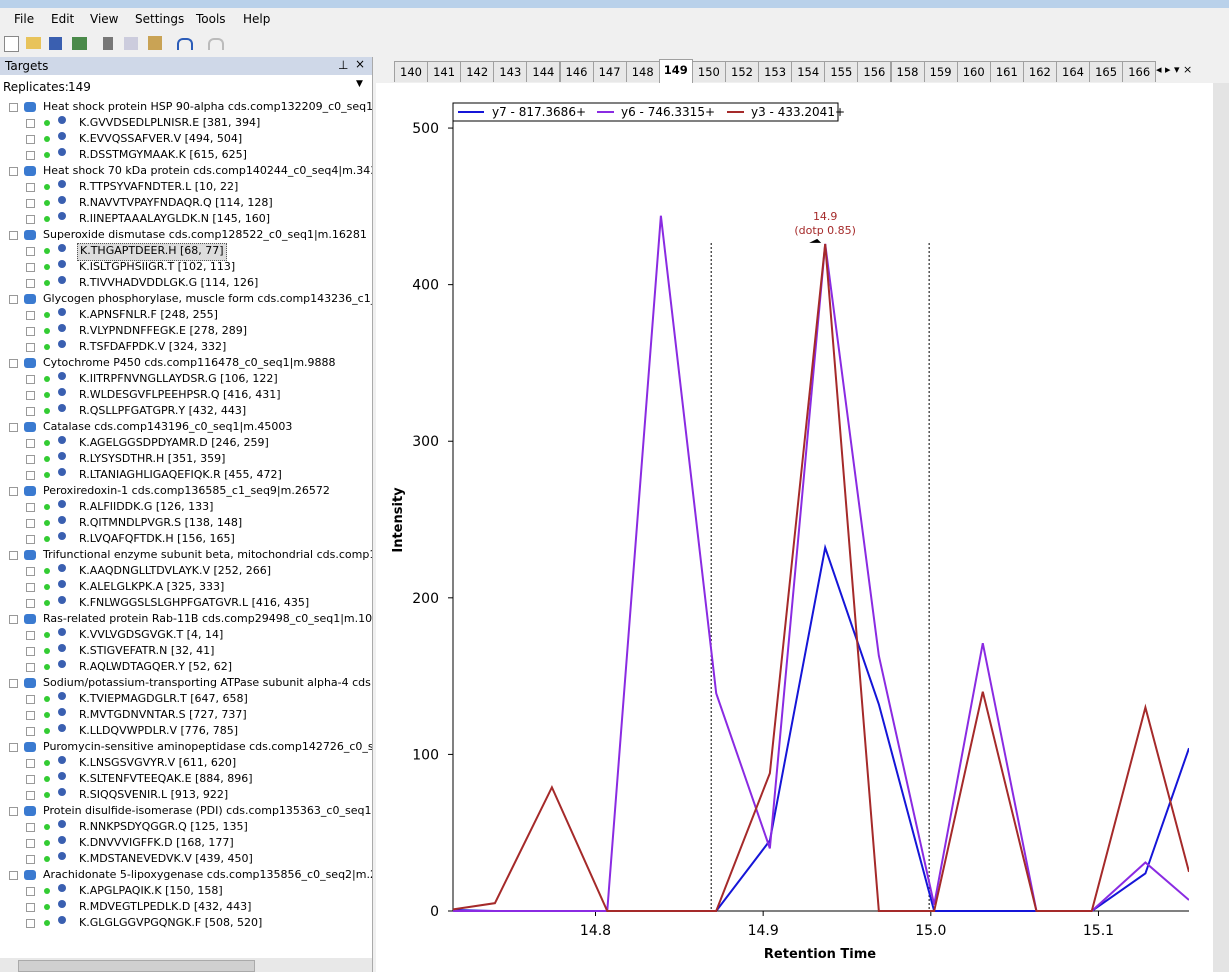  Describe the element at coordinates (146, 506) in the screenshot. I see `peptide-row: R.ALFIIDDK.G [126, 133]` at that location.